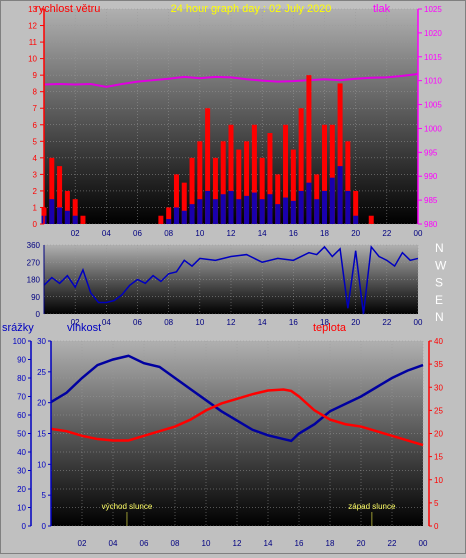 This screenshot has height=558, width=466. I want to click on wind-tick-label: 11, so click(33, 42).